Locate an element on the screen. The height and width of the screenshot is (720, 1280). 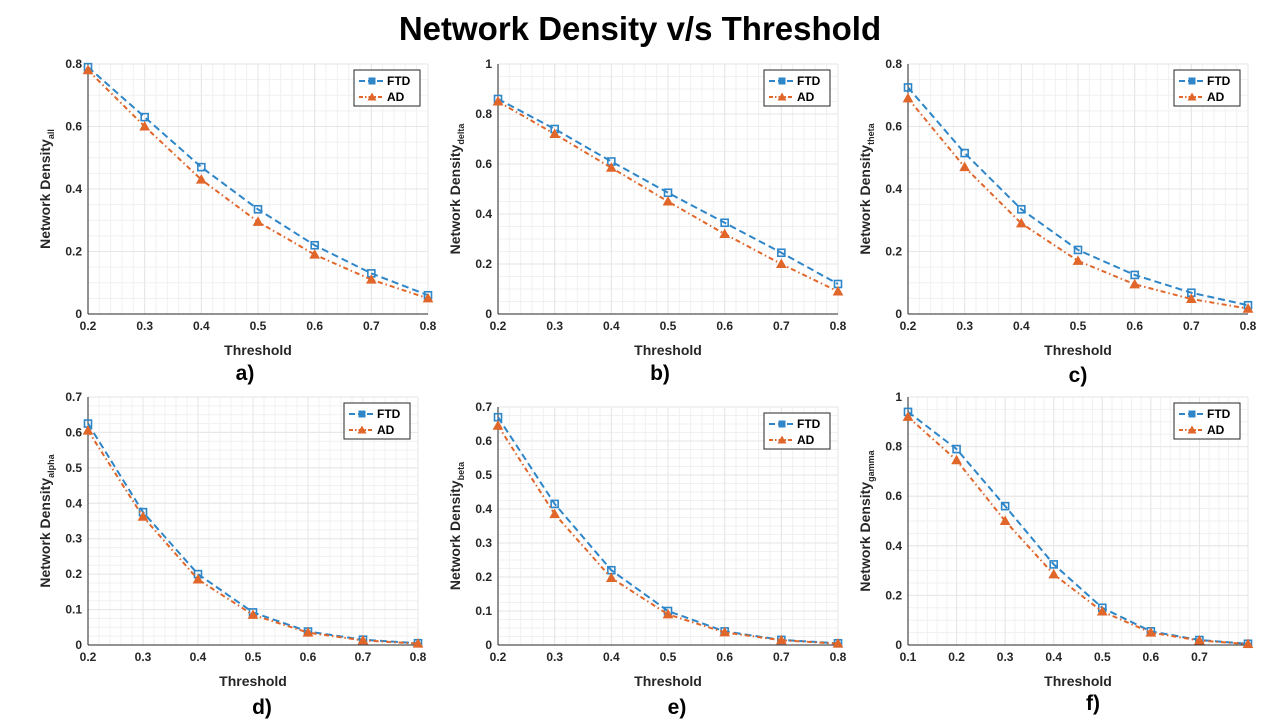
y-axis-label: Network Densitybeta is located at coordinates (456, 525).